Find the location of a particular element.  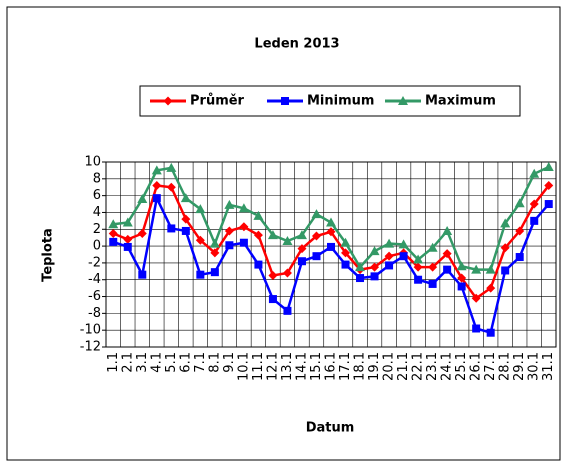

legend-label: Minimum is located at coordinates (340, 101).